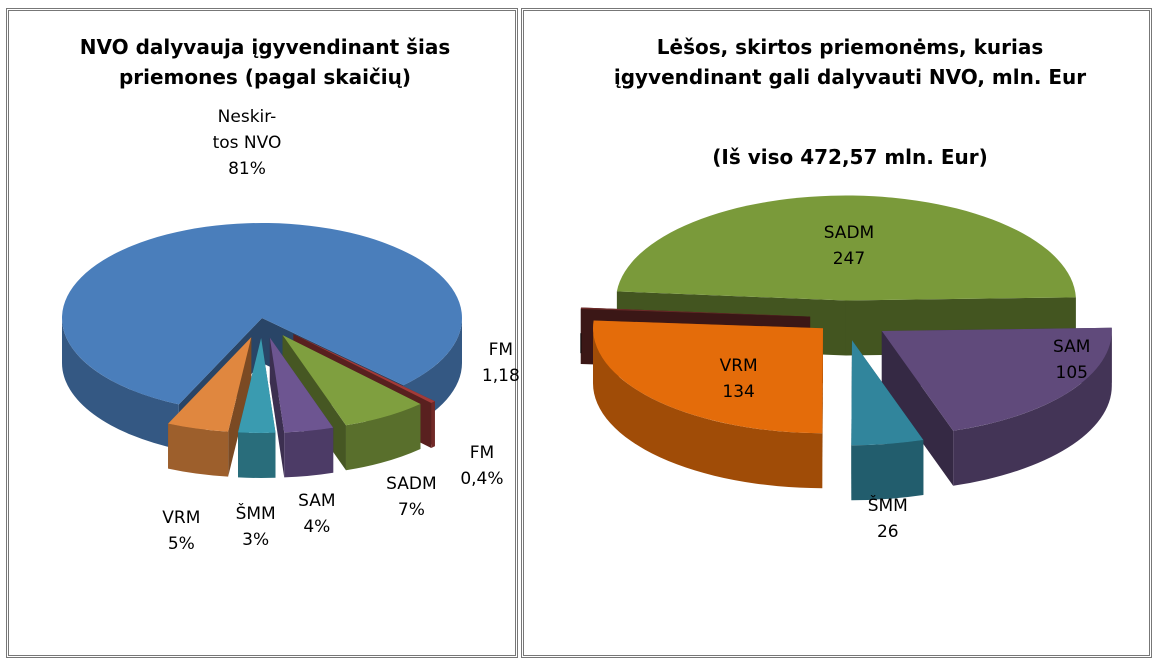 This screenshot has width=1157, height=658. I want to click on slice-label: ŠMM 26, so click(888, 519).